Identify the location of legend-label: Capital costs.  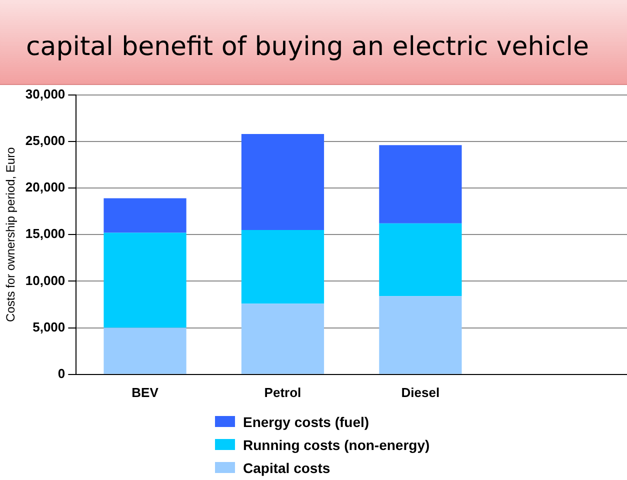
(286, 468).